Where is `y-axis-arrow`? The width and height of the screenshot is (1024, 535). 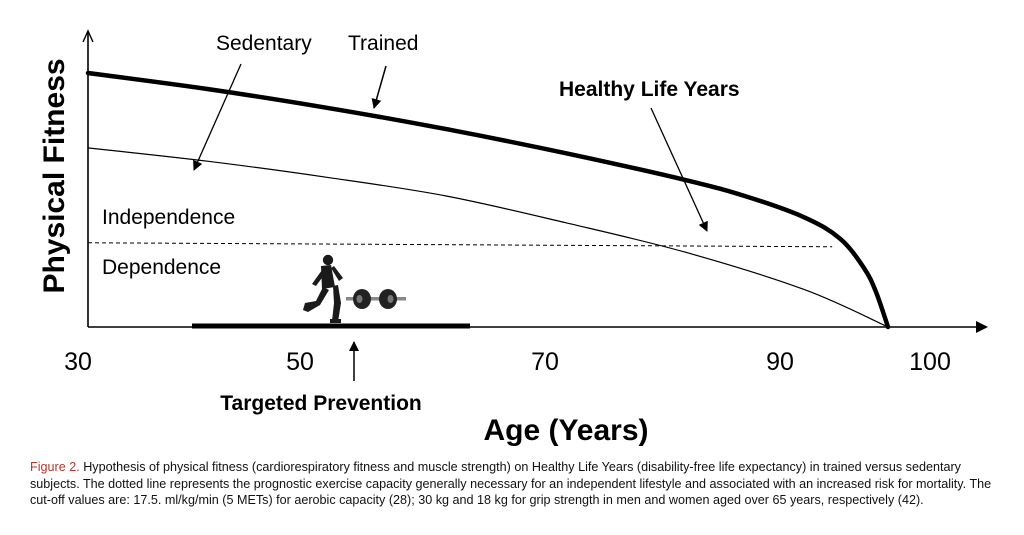
y-axis-arrow is located at coordinates (88, 36).